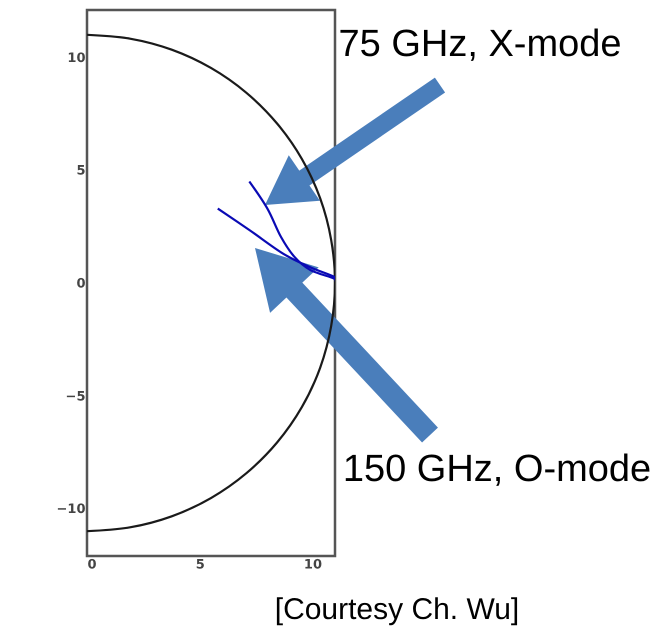 The image size is (656, 641). Describe the element at coordinates (76, 58) in the screenshot. I see `y-tick-label: 10` at that location.